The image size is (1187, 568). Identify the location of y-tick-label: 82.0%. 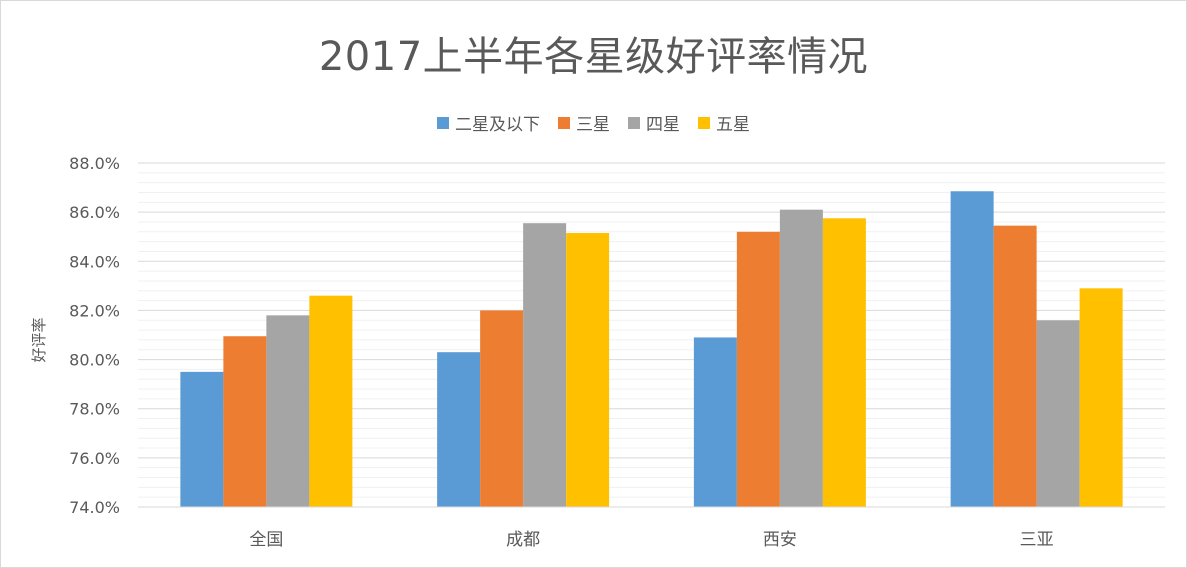
(94, 310).